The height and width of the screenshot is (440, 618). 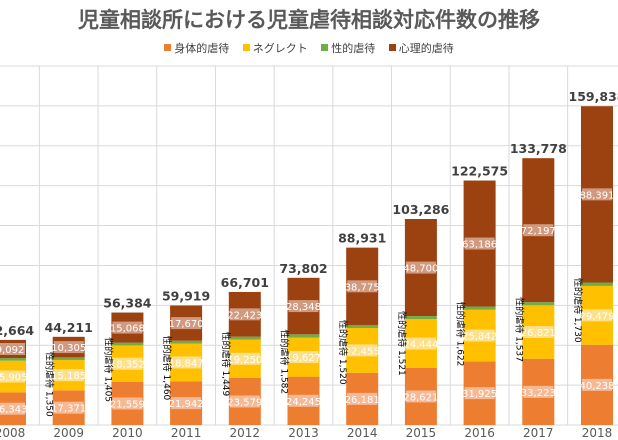 I want to click on data-label-physical: 33,223, so click(x=538, y=393).